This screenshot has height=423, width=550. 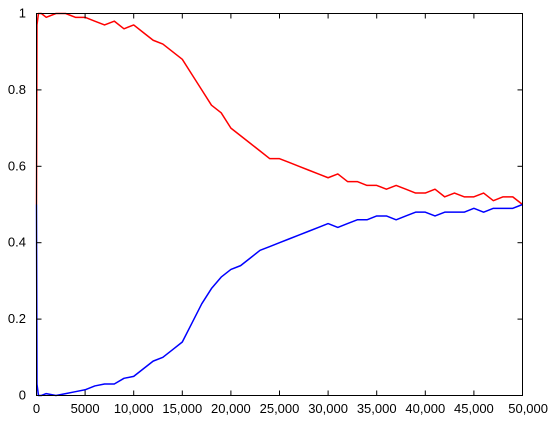 What do you see at coordinates (22, 13) in the screenshot?
I see `y-tick-label-5: 1` at bounding box center [22, 13].